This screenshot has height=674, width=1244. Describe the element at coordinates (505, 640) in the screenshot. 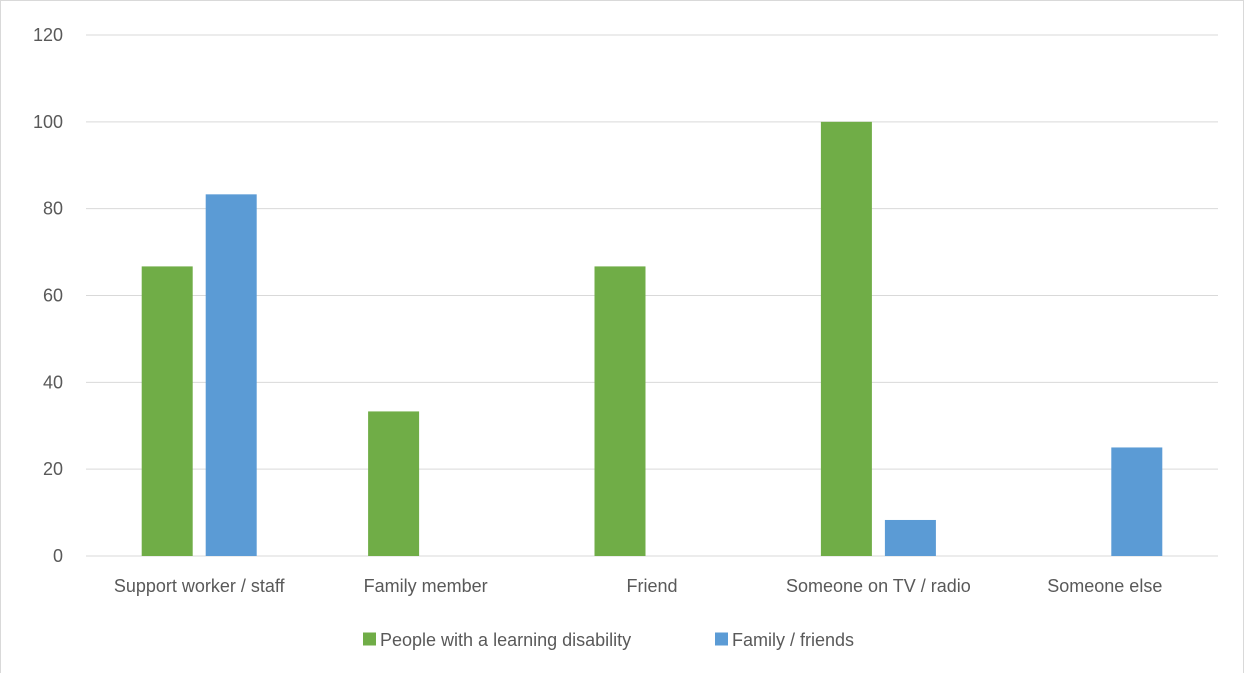

I see `legend-label-0: People with a learning disability` at that location.